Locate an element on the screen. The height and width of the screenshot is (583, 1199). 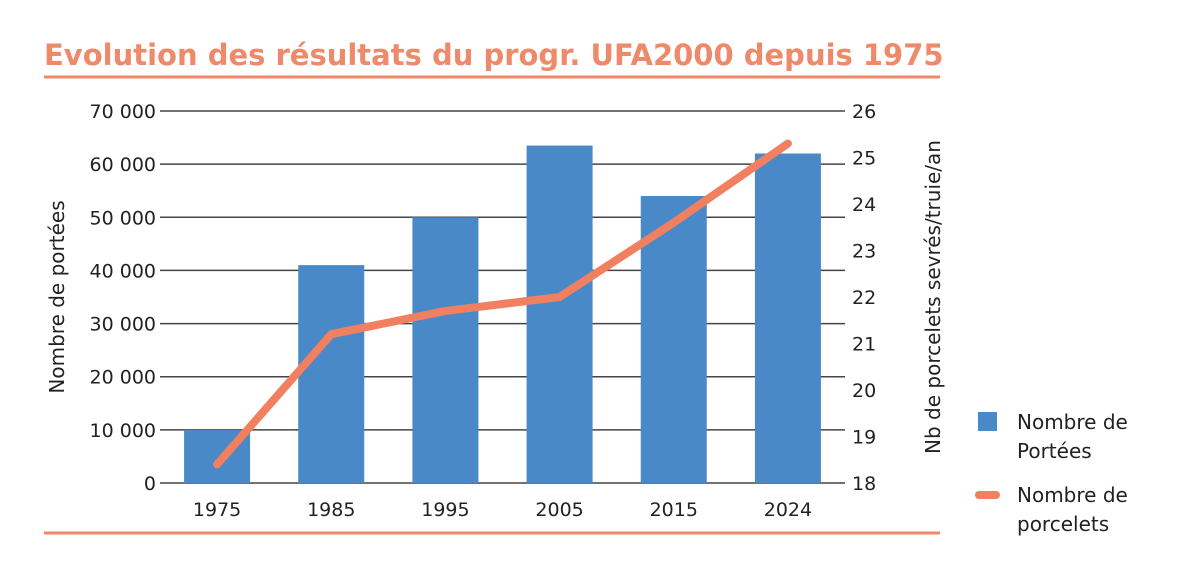
x-tick-label: 2015 is located at coordinates (674, 510).